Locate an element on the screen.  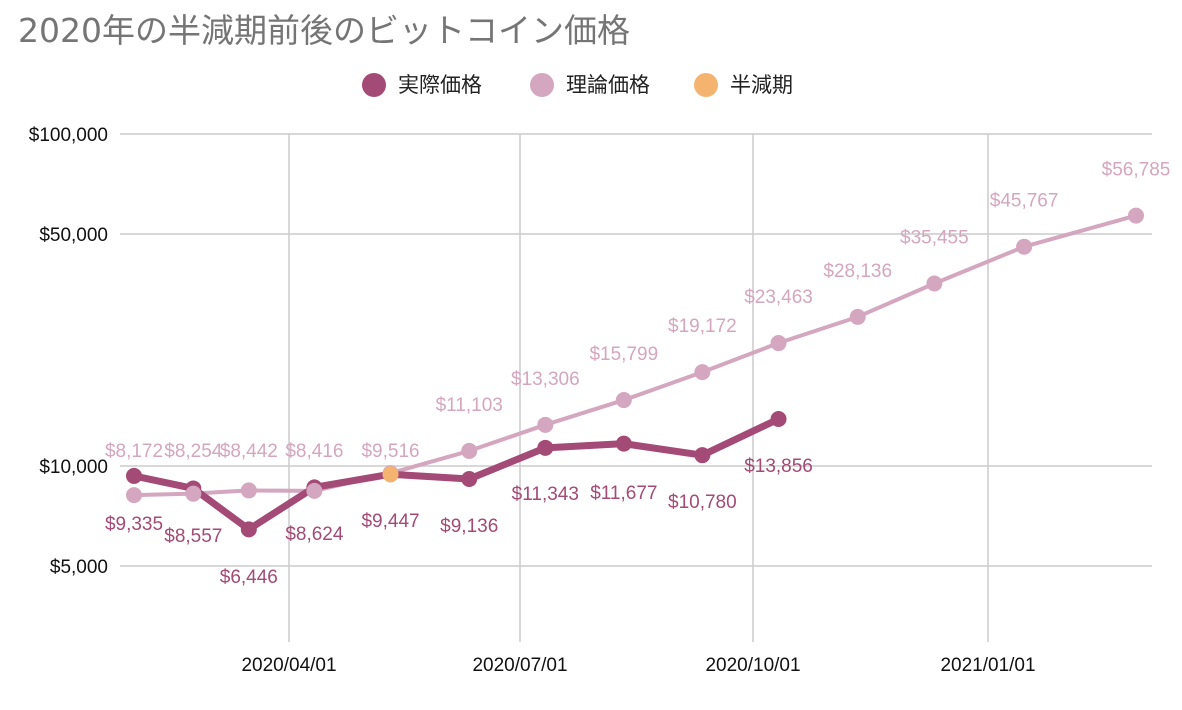
data-label-theory: $13,306 is located at coordinates (545, 379).